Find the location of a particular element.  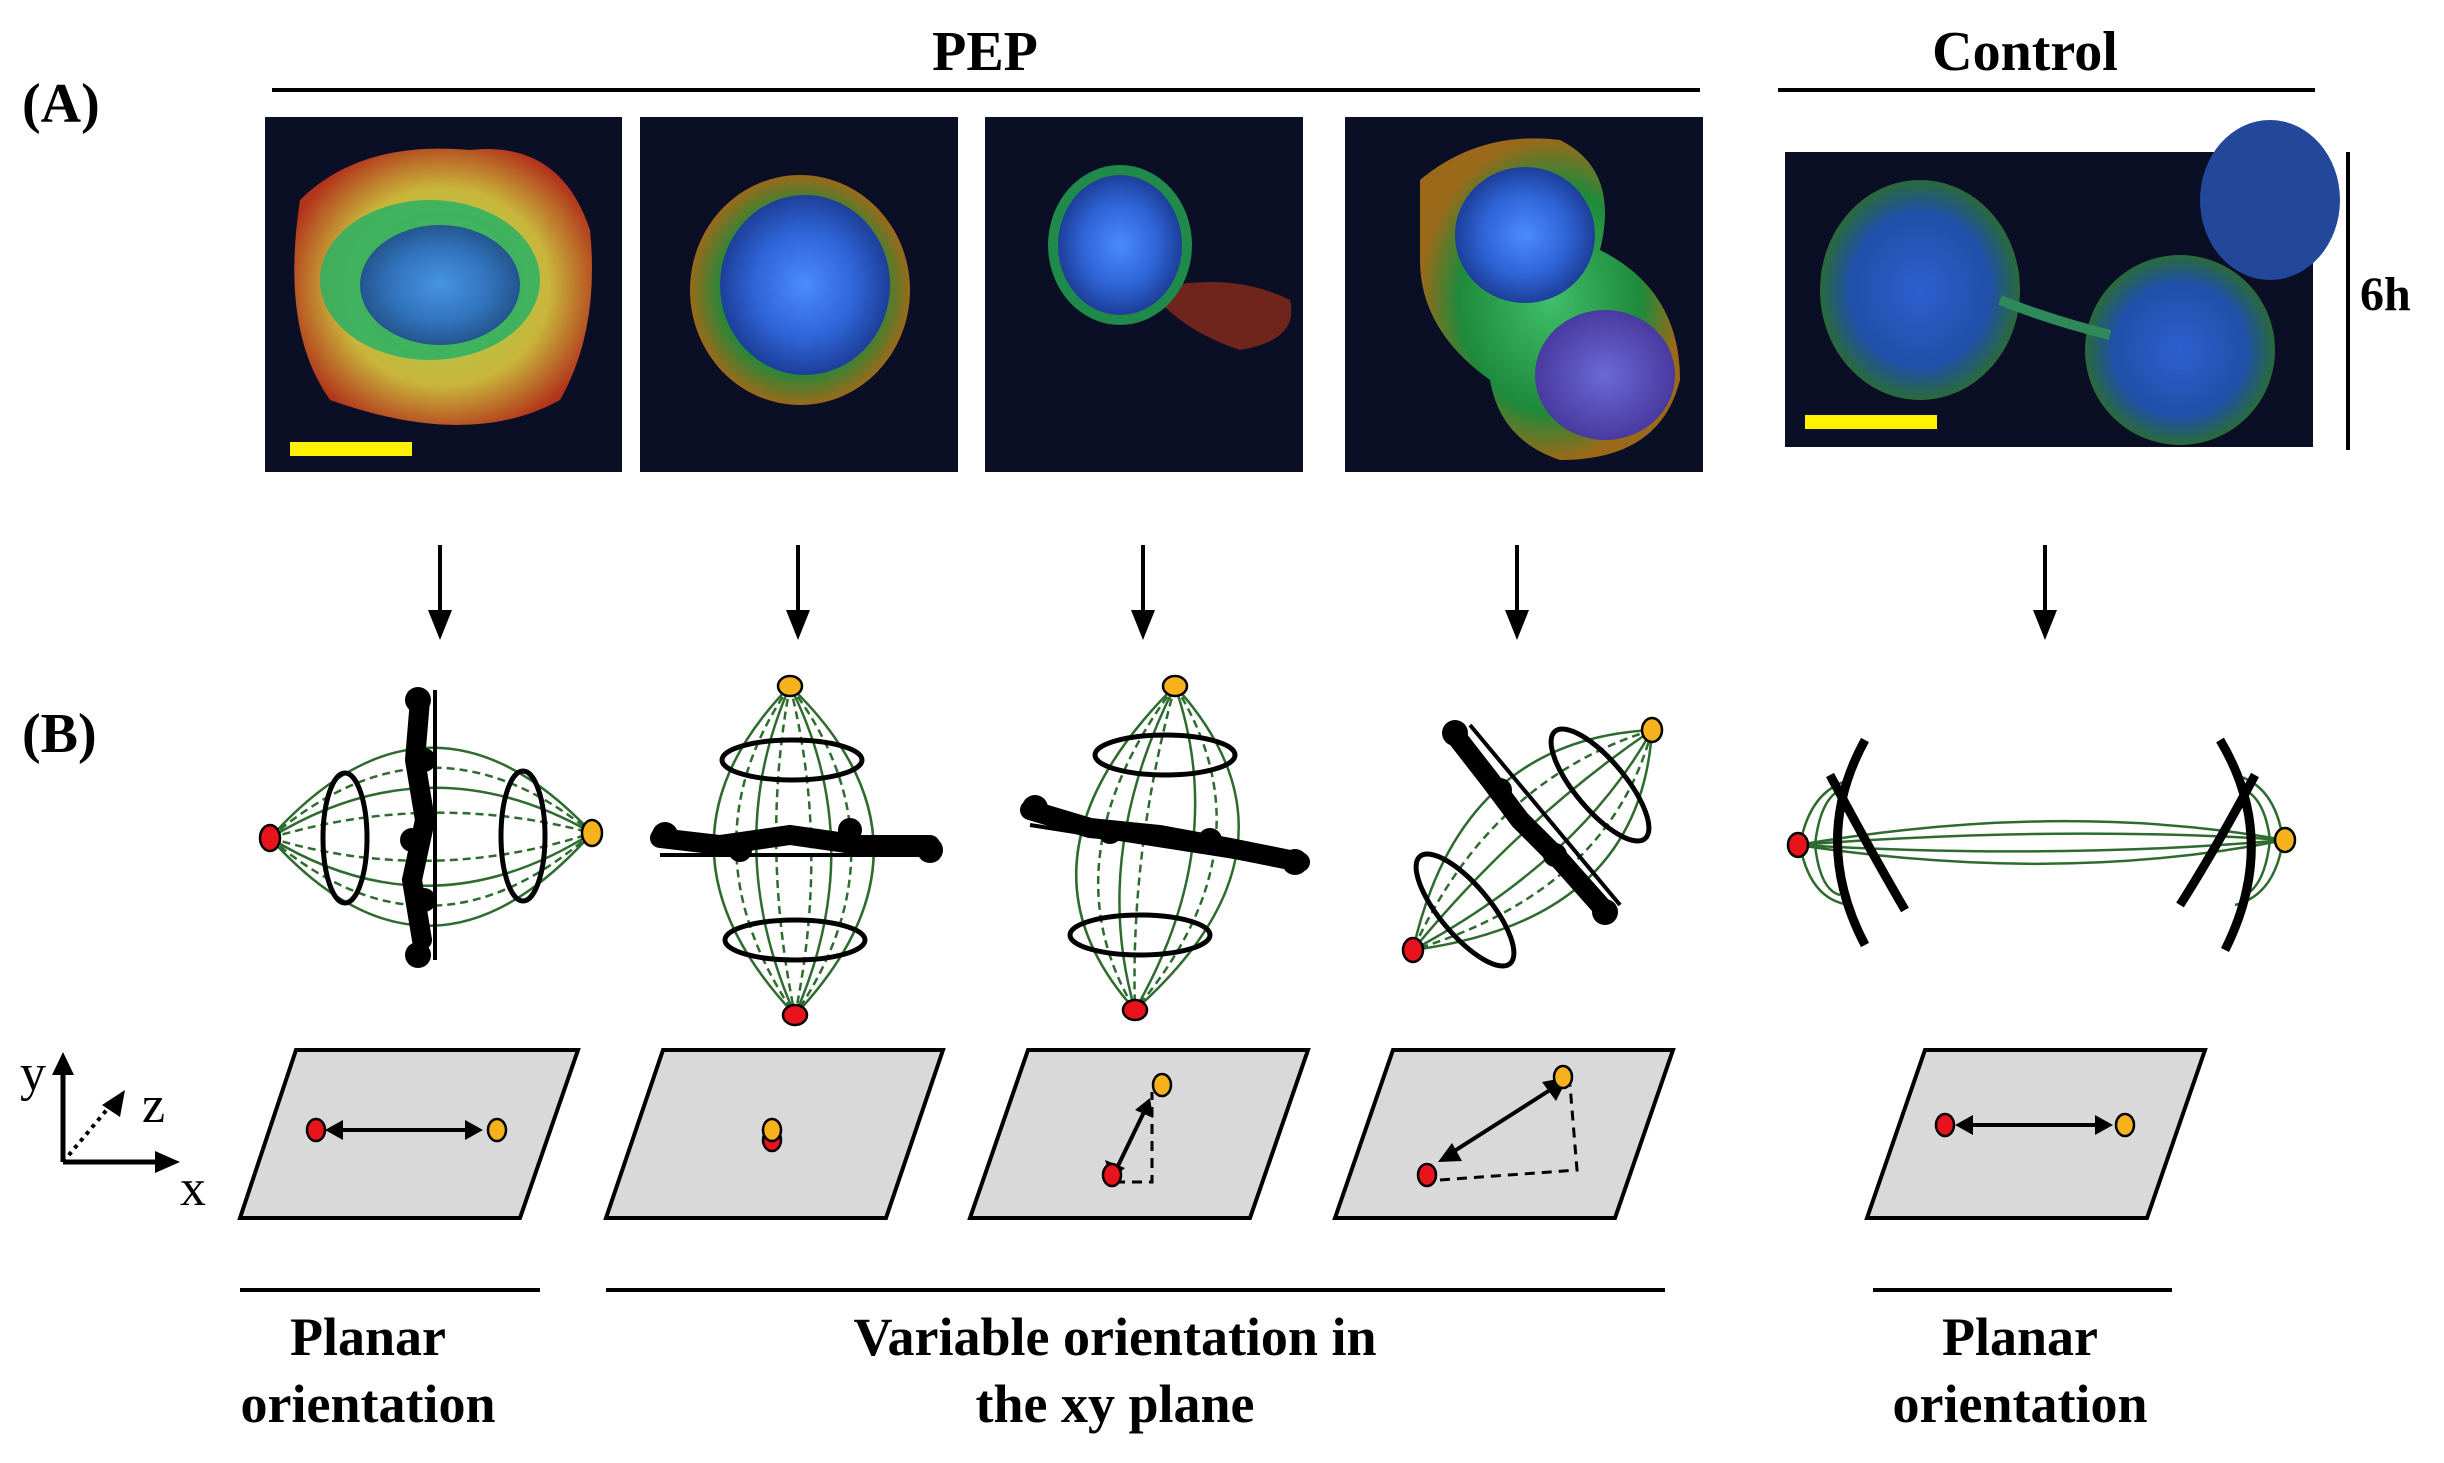

spindle-diagram-control is located at coordinates (2041, 845).